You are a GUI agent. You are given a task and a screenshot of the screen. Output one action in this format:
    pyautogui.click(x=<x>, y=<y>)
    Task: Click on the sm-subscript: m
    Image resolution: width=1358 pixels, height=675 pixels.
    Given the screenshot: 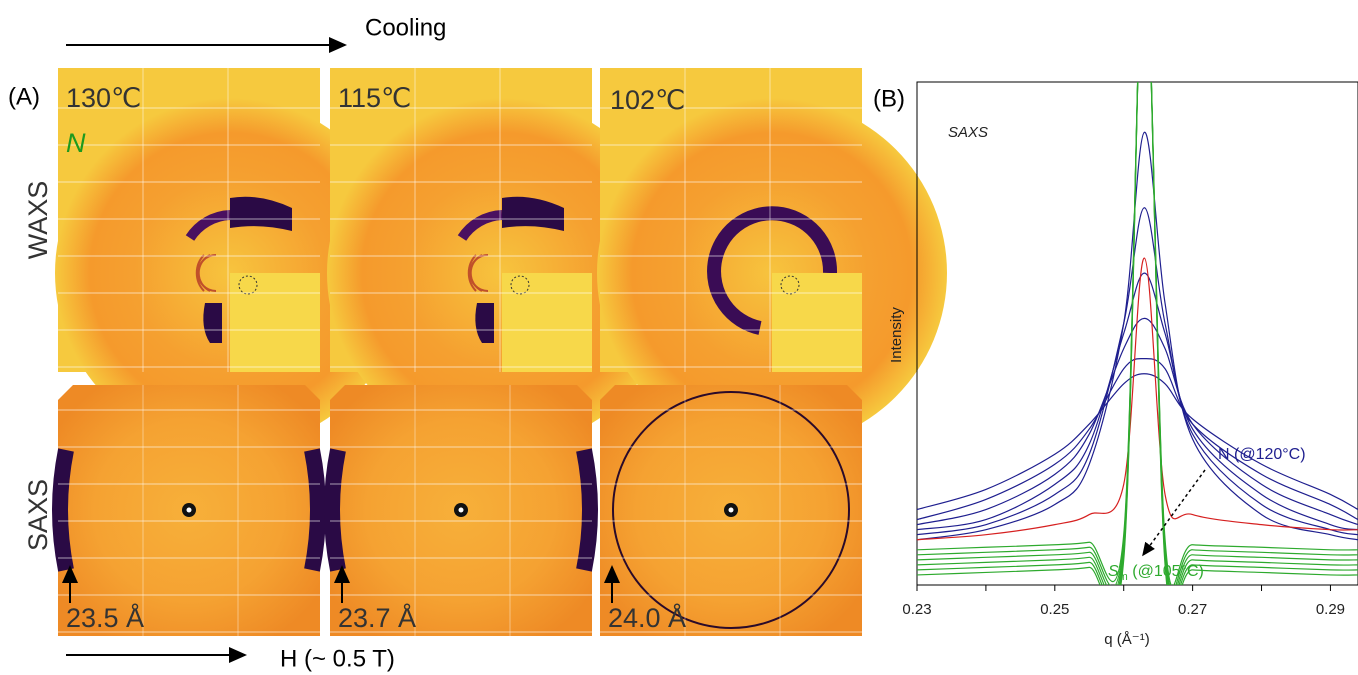 What is the action you would take?
    pyautogui.click(x=1123, y=577)
    